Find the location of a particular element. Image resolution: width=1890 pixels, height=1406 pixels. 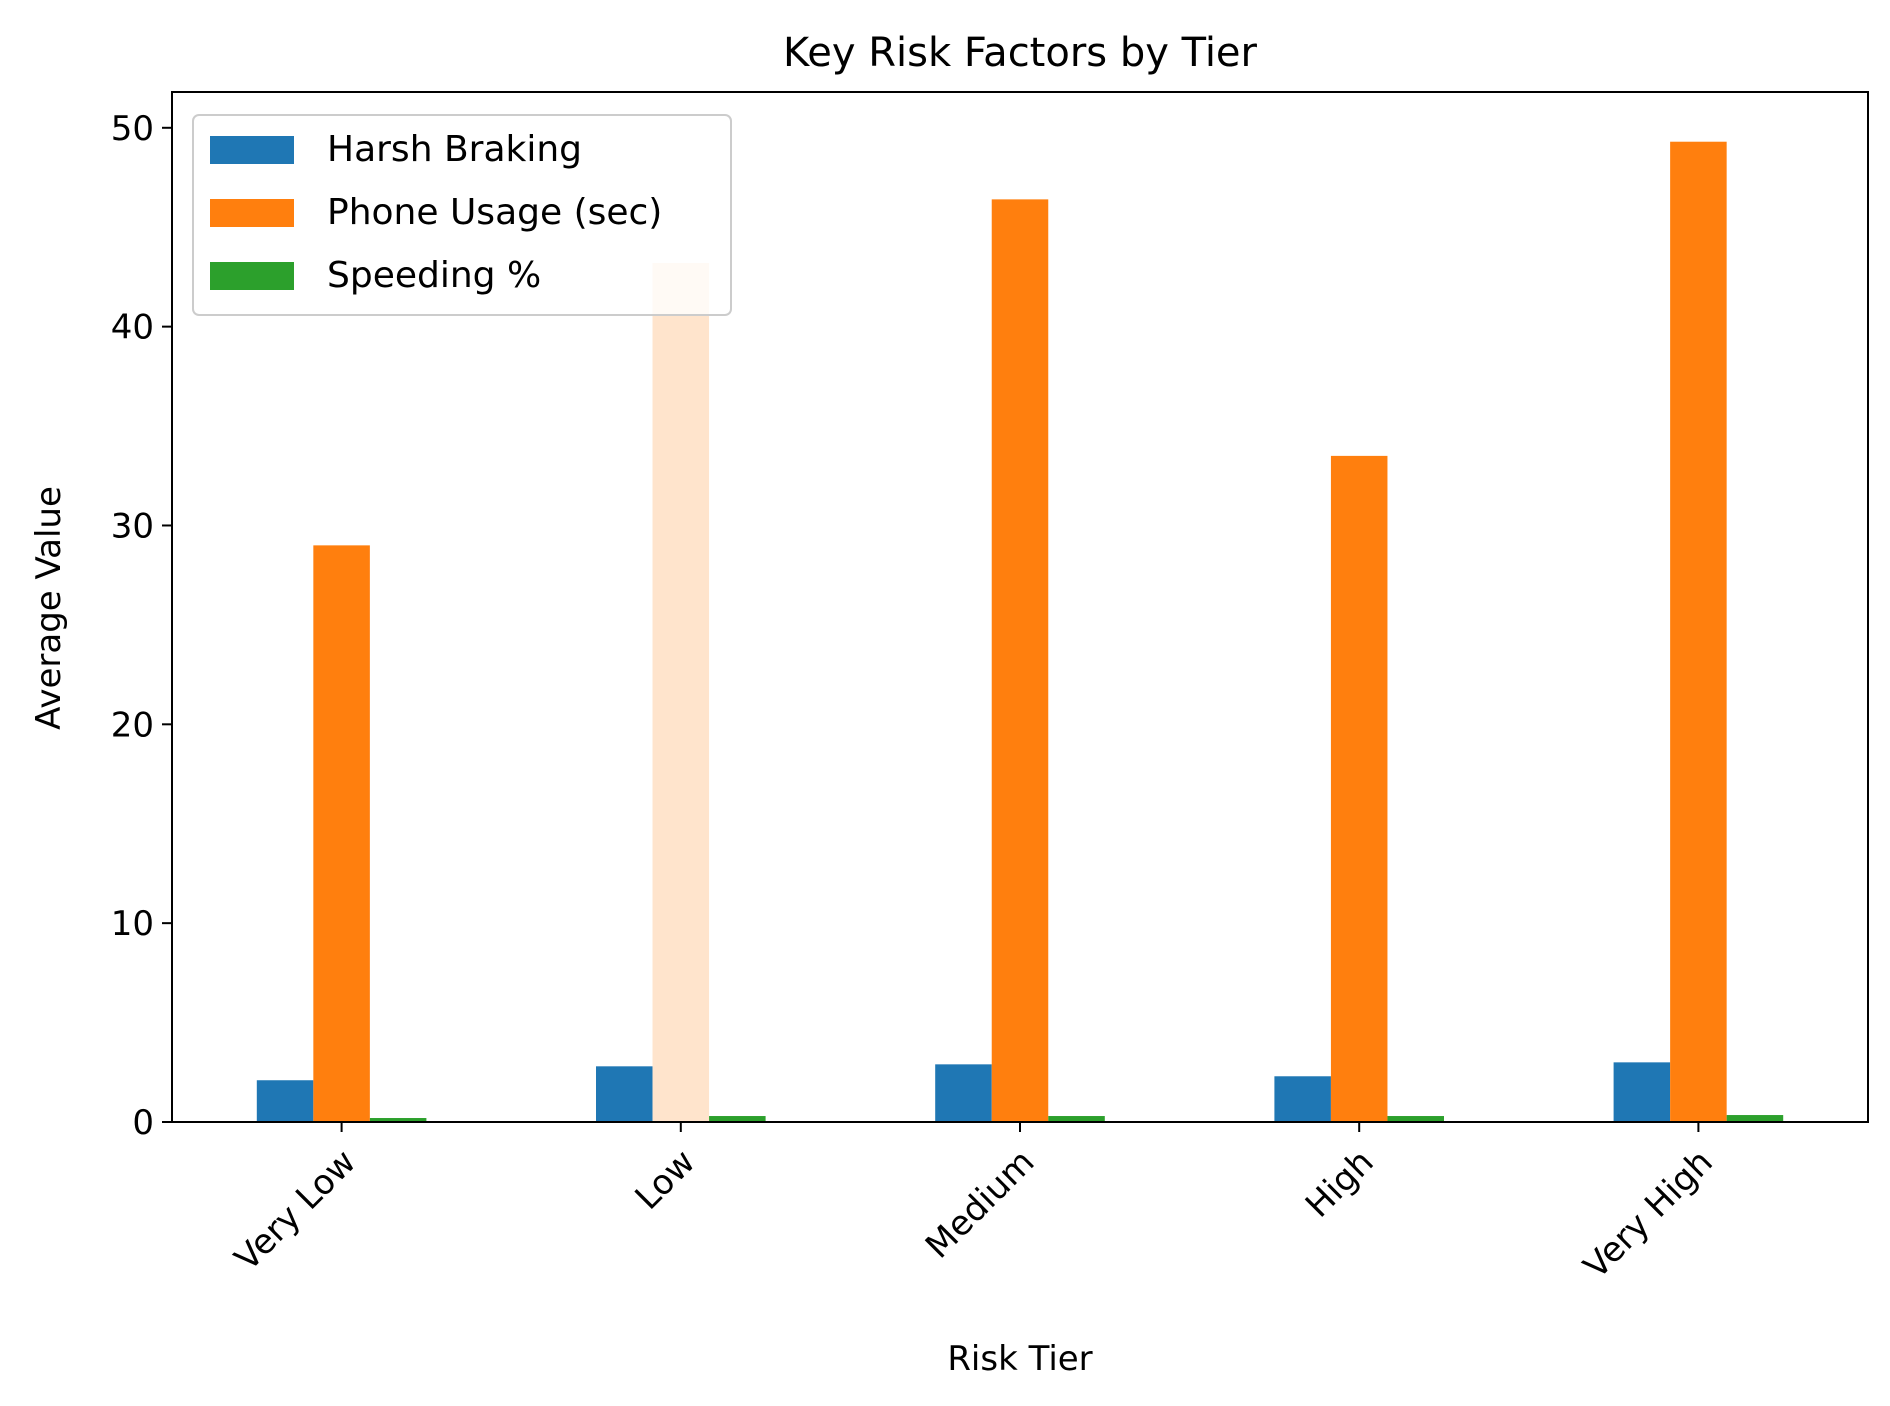

y-tick-label: 50 is located at coordinates (132, 129).